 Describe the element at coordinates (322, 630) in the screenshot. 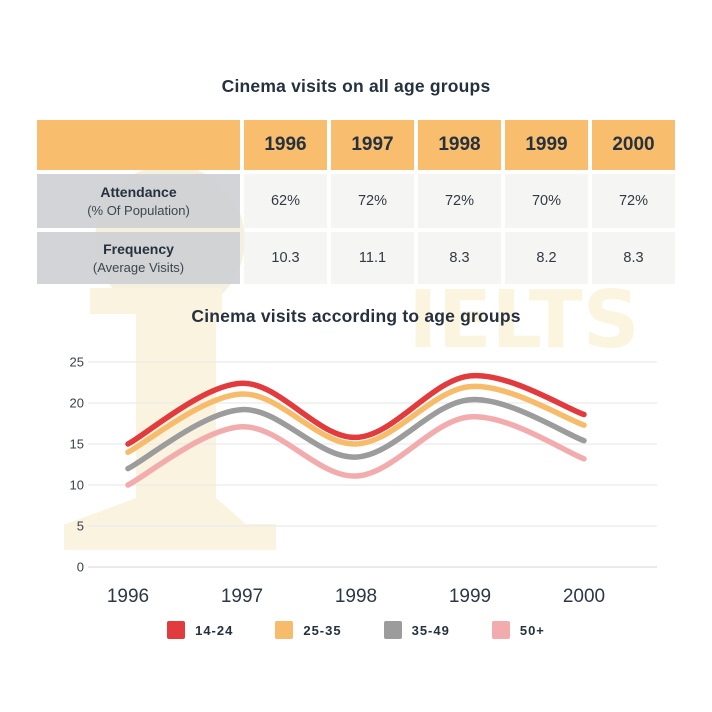

I see `legend-label: 25-35` at that location.